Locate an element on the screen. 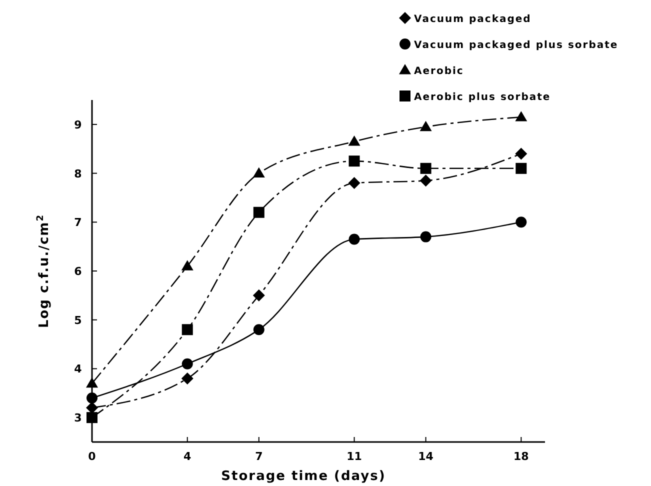 This screenshot has width=651, height=486. legend-label: Vacuum packaged plus sorbate is located at coordinates (516, 45).